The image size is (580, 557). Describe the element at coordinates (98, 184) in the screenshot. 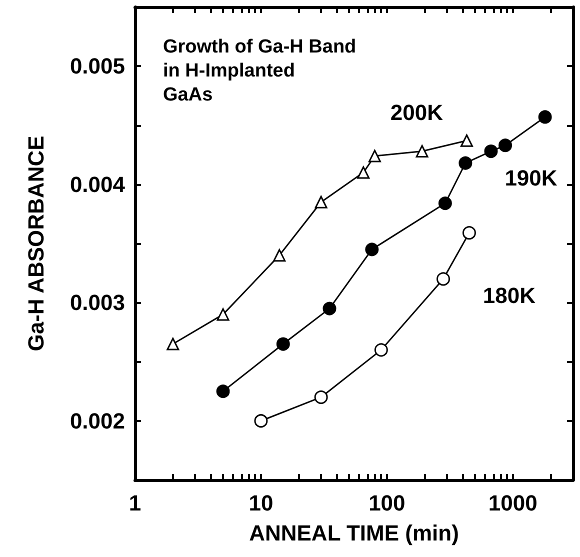

I see `y-tick-label: 0.004` at that location.